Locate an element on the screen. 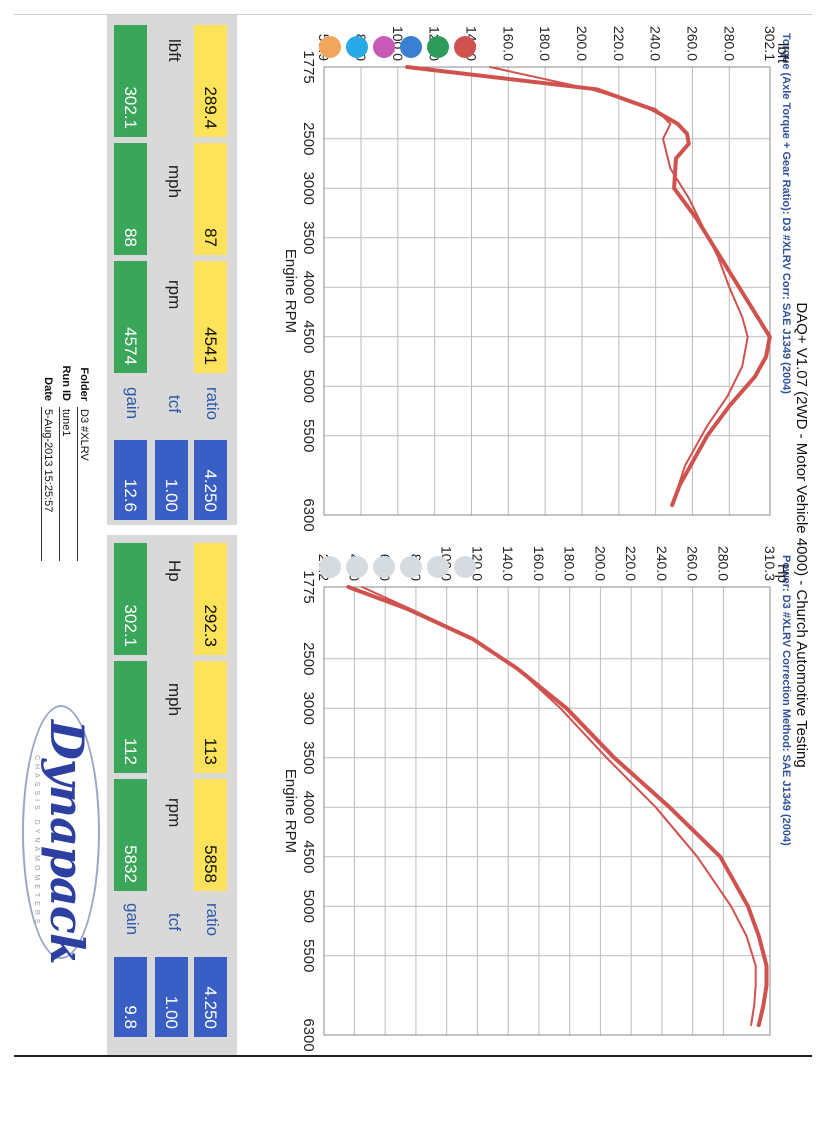 Image resolution: width=822 pixels, height=1130 pixels. power-x-tick-label: 1775 is located at coordinates (308, 586).